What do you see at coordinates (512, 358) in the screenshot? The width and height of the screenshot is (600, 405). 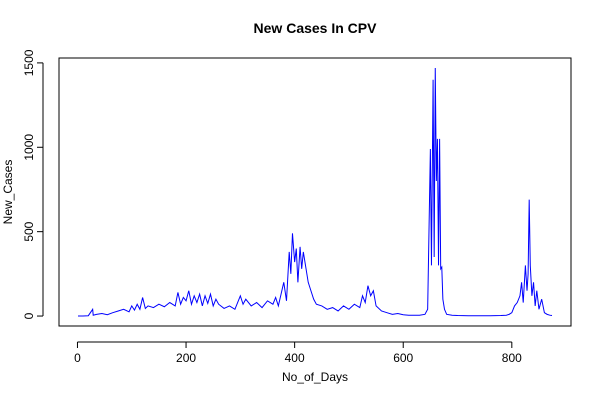 I see `x-tick-label: 800` at bounding box center [512, 358].